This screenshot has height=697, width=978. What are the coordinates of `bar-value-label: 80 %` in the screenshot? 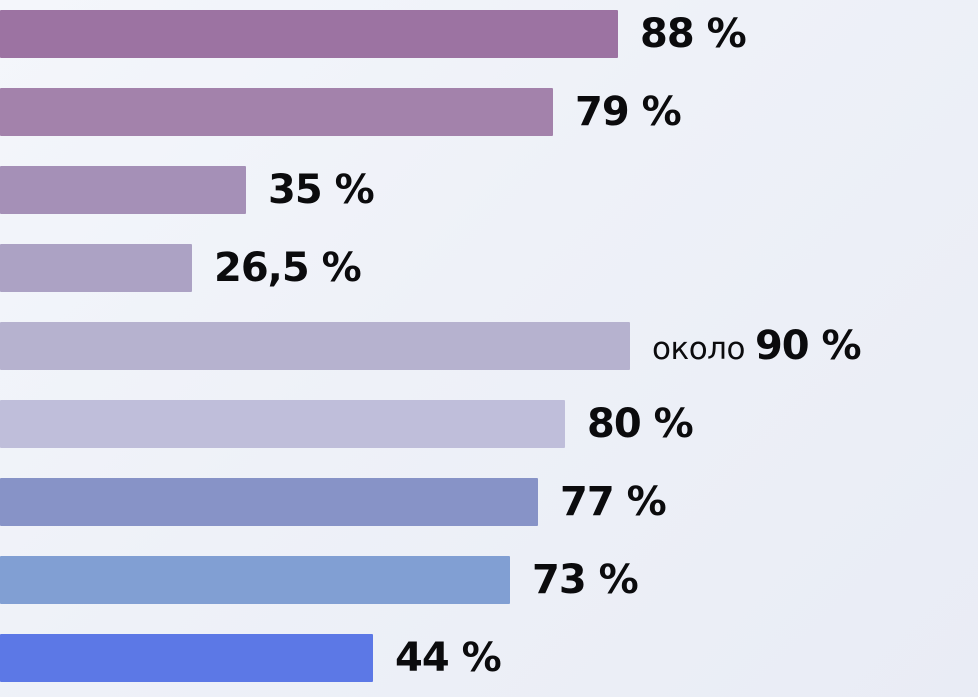 It's located at (640, 424).